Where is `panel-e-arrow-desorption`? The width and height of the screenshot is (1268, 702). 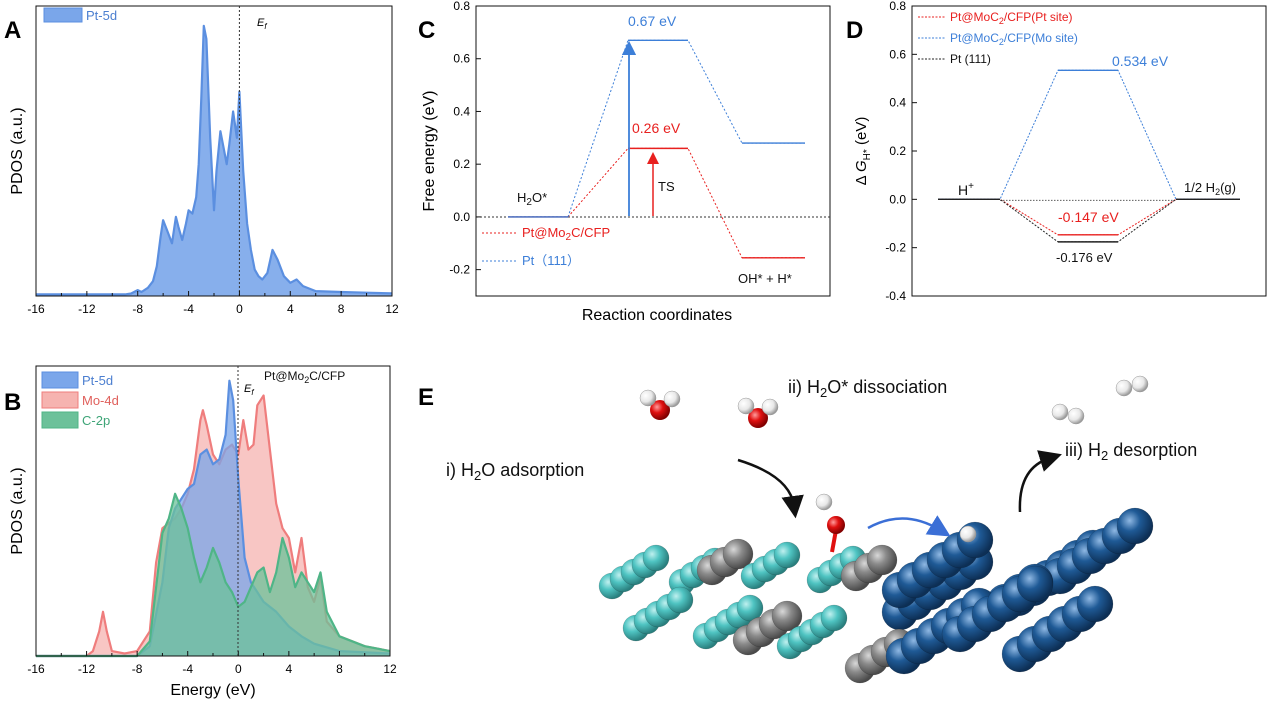 panel-e-arrow-desorption is located at coordinates (1040, 481).